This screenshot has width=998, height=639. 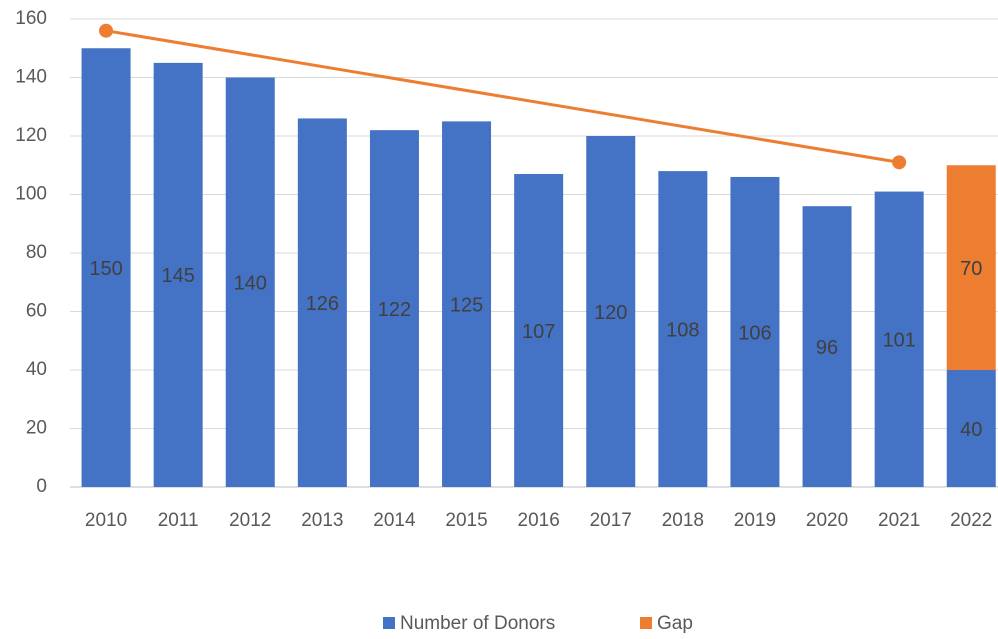 What do you see at coordinates (36, 311) in the screenshot?
I see `y-tick-label: 60` at bounding box center [36, 311].